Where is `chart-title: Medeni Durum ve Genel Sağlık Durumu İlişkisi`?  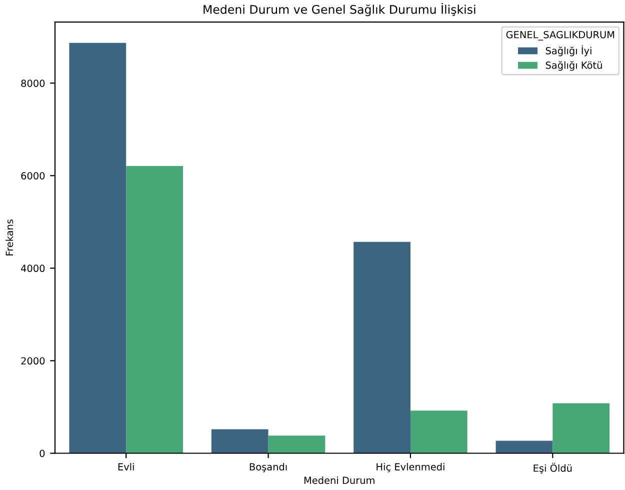 chart-title: Medeni Durum ve Genel Sağlık Durumu İlişkisi is located at coordinates (340, 9).